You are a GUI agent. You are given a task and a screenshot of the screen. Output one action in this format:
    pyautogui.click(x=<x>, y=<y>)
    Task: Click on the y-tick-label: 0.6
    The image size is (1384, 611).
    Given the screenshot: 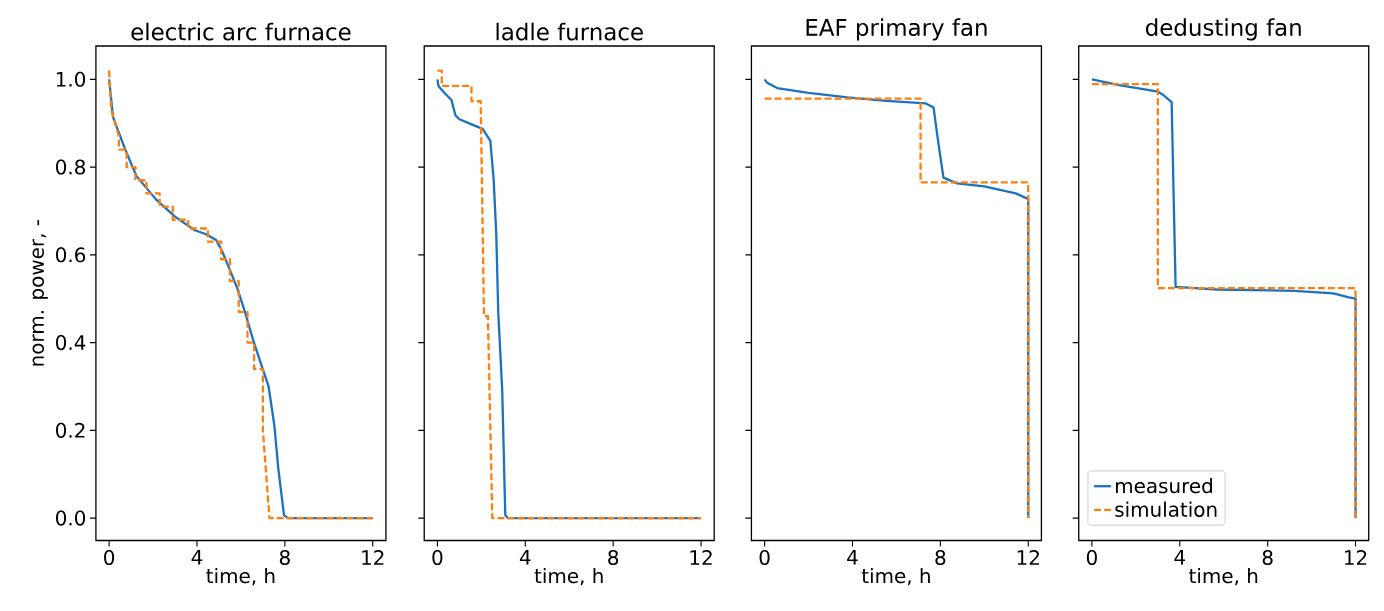 What is the action you would take?
    pyautogui.click(x=71, y=255)
    